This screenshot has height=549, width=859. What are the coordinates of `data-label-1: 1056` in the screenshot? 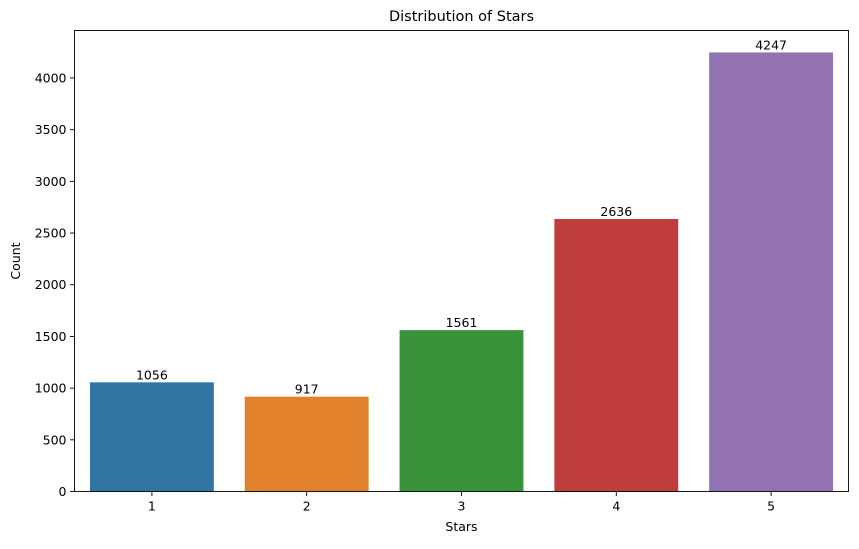 It's located at (152, 374).